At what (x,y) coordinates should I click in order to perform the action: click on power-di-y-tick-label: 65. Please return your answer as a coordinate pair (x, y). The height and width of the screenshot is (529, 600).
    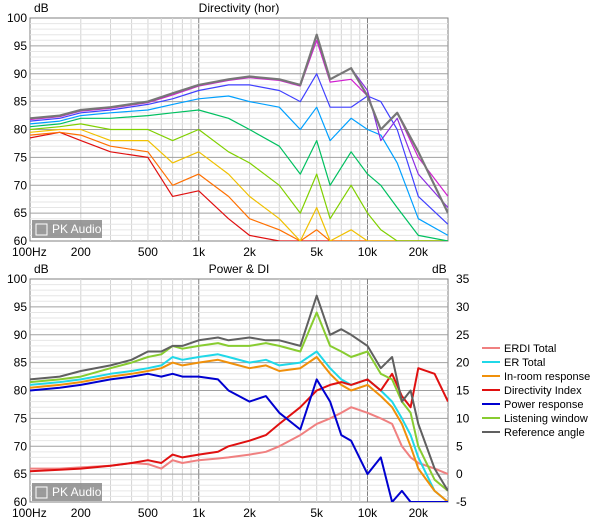
    Looking at the image, I should click on (21, 474).